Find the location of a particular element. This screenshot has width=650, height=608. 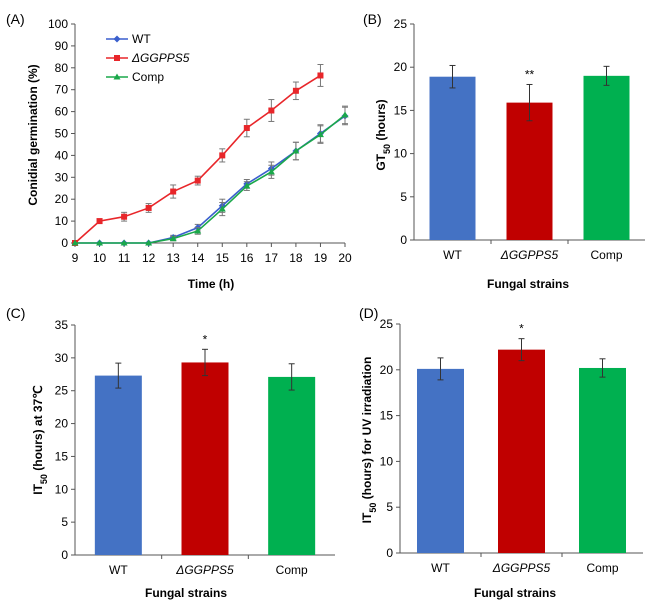

panel-a-ylabel: Conidial germination (%) is located at coordinates (33, 134).